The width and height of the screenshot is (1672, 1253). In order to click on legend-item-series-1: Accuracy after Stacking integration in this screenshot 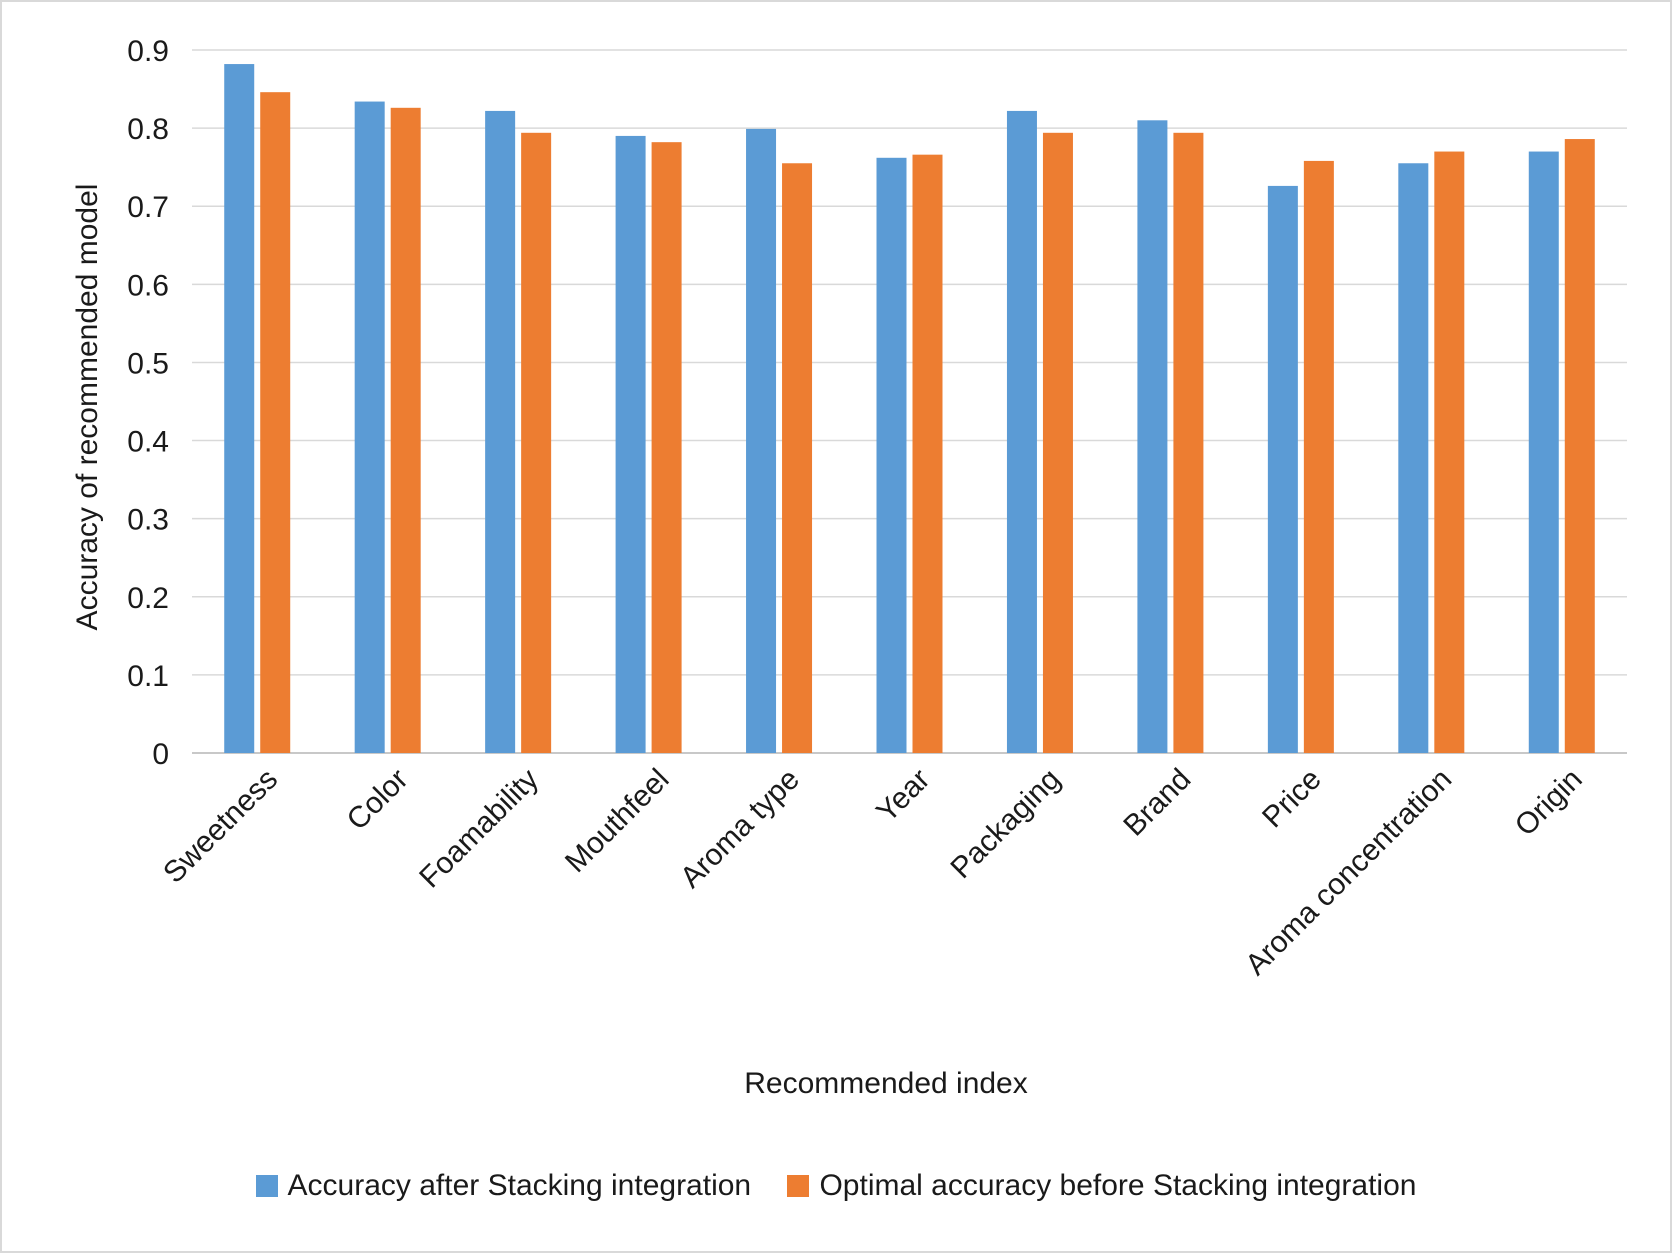, I will do `click(503, 1186)`.